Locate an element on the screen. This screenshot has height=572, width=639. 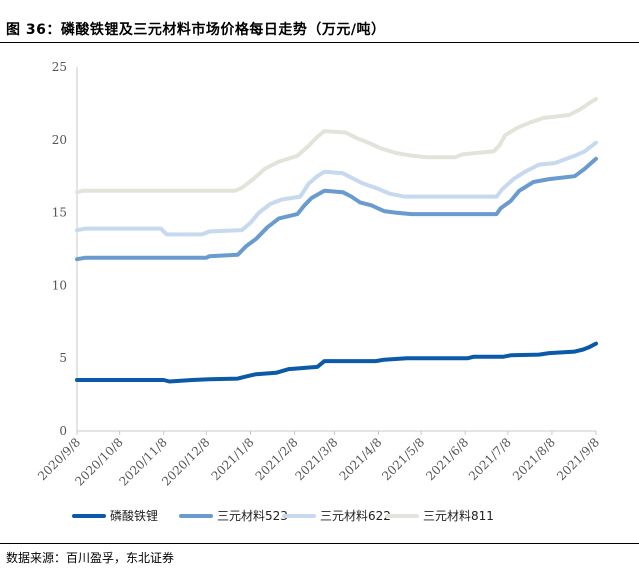
x-tick-label: 2021/5/8 is located at coordinates (403, 459).